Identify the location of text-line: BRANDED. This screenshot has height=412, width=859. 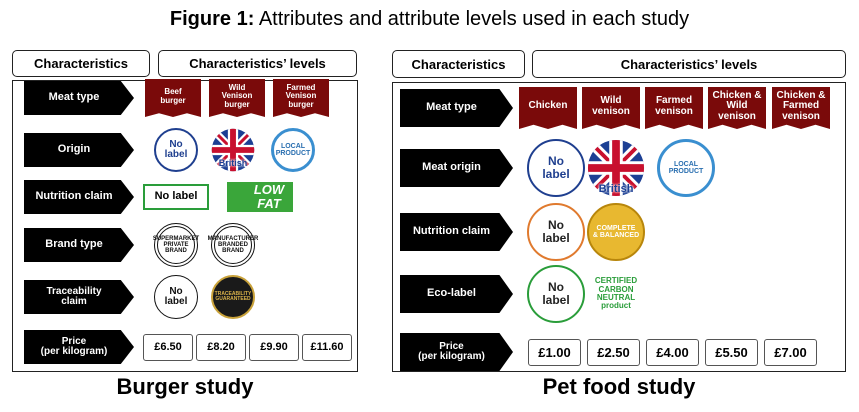
(233, 244).